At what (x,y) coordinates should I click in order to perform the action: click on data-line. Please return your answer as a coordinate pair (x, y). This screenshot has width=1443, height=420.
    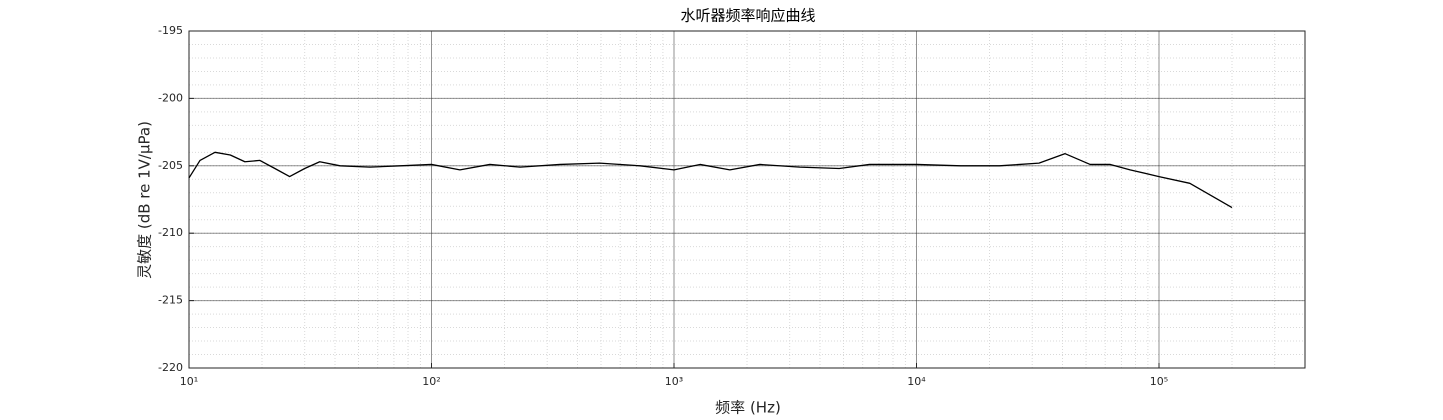
    Looking at the image, I should click on (710, 180).